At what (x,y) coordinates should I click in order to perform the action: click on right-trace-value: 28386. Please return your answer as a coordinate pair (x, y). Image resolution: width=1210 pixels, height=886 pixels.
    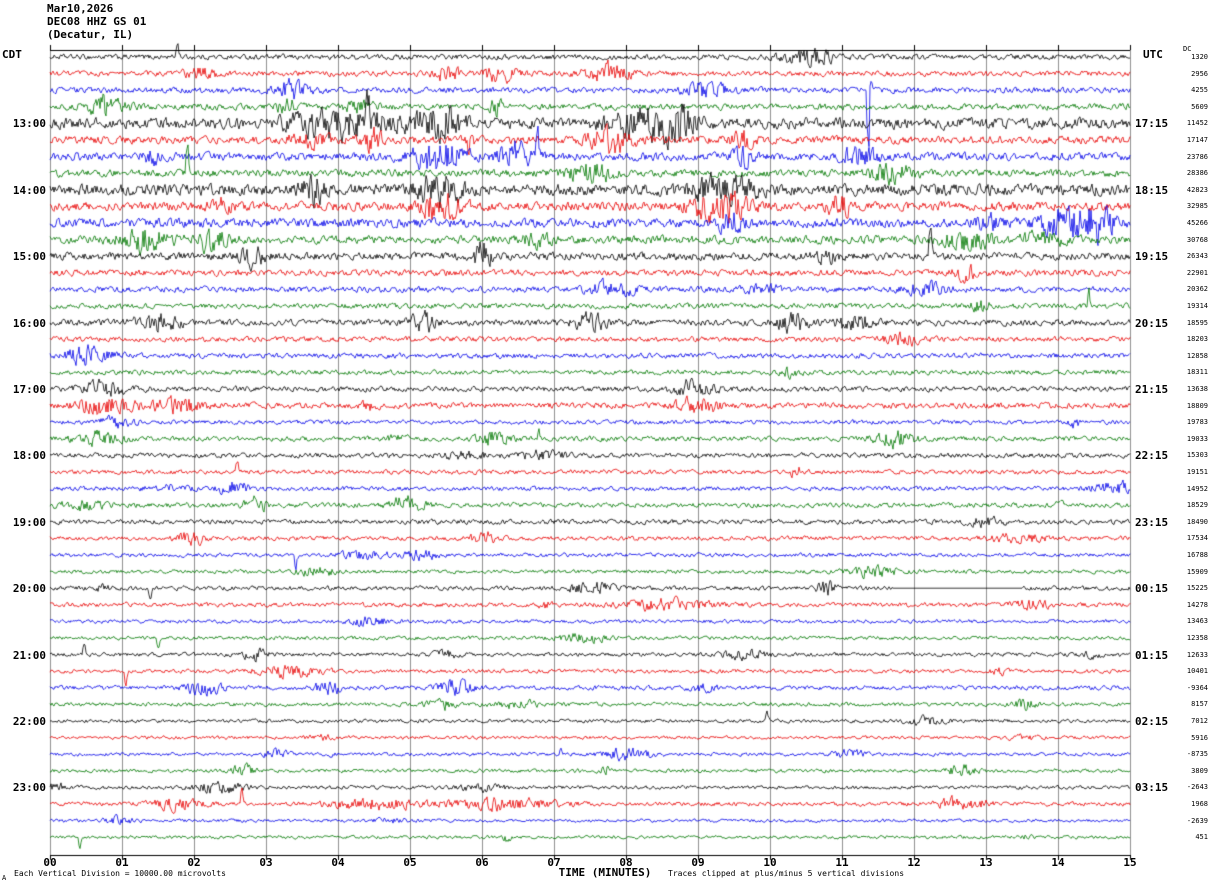
    Looking at the image, I should click on (1197, 173).